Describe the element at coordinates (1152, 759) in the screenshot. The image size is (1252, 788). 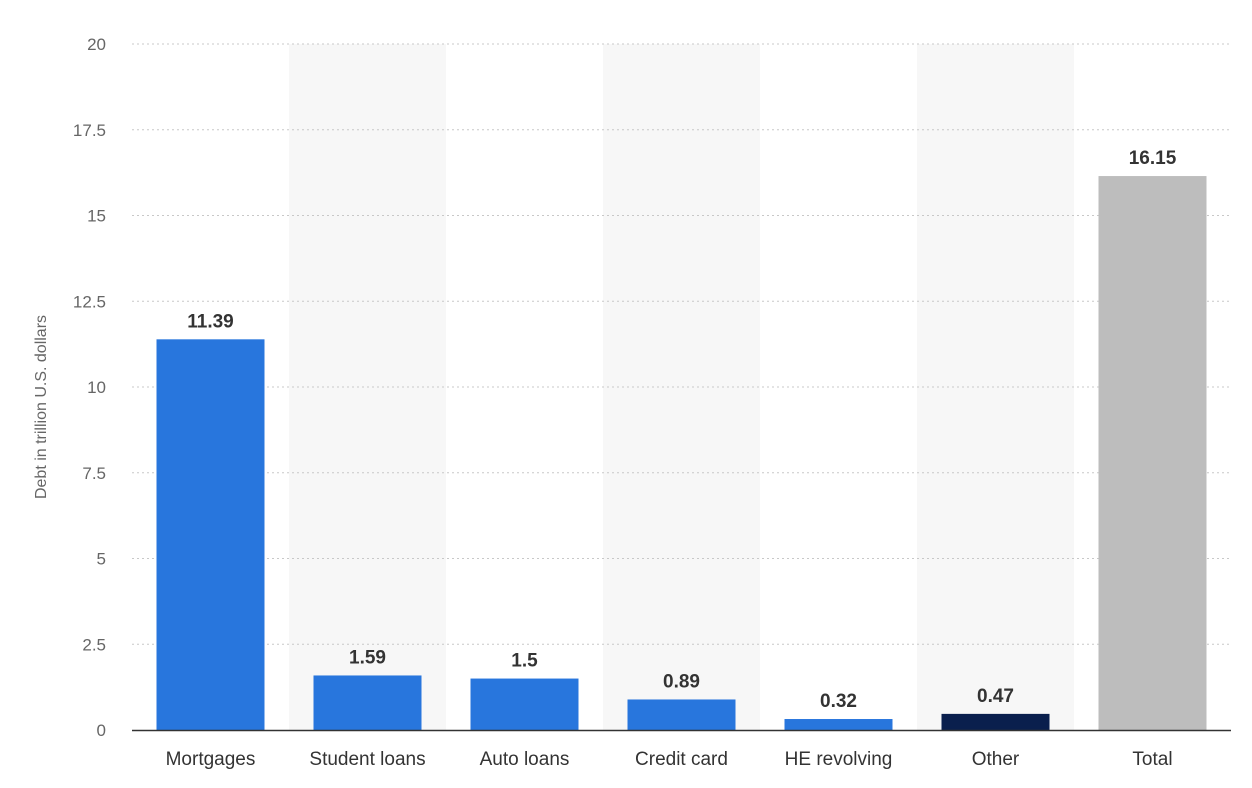
I see `x-category-label: Total` at that location.